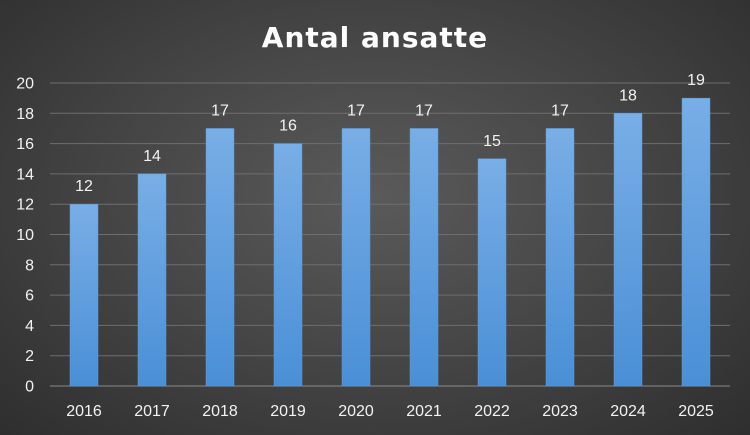 Image resolution: width=750 pixels, height=435 pixels. What do you see at coordinates (356, 411) in the screenshot?
I see `x-tick-label: 2020` at bounding box center [356, 411].